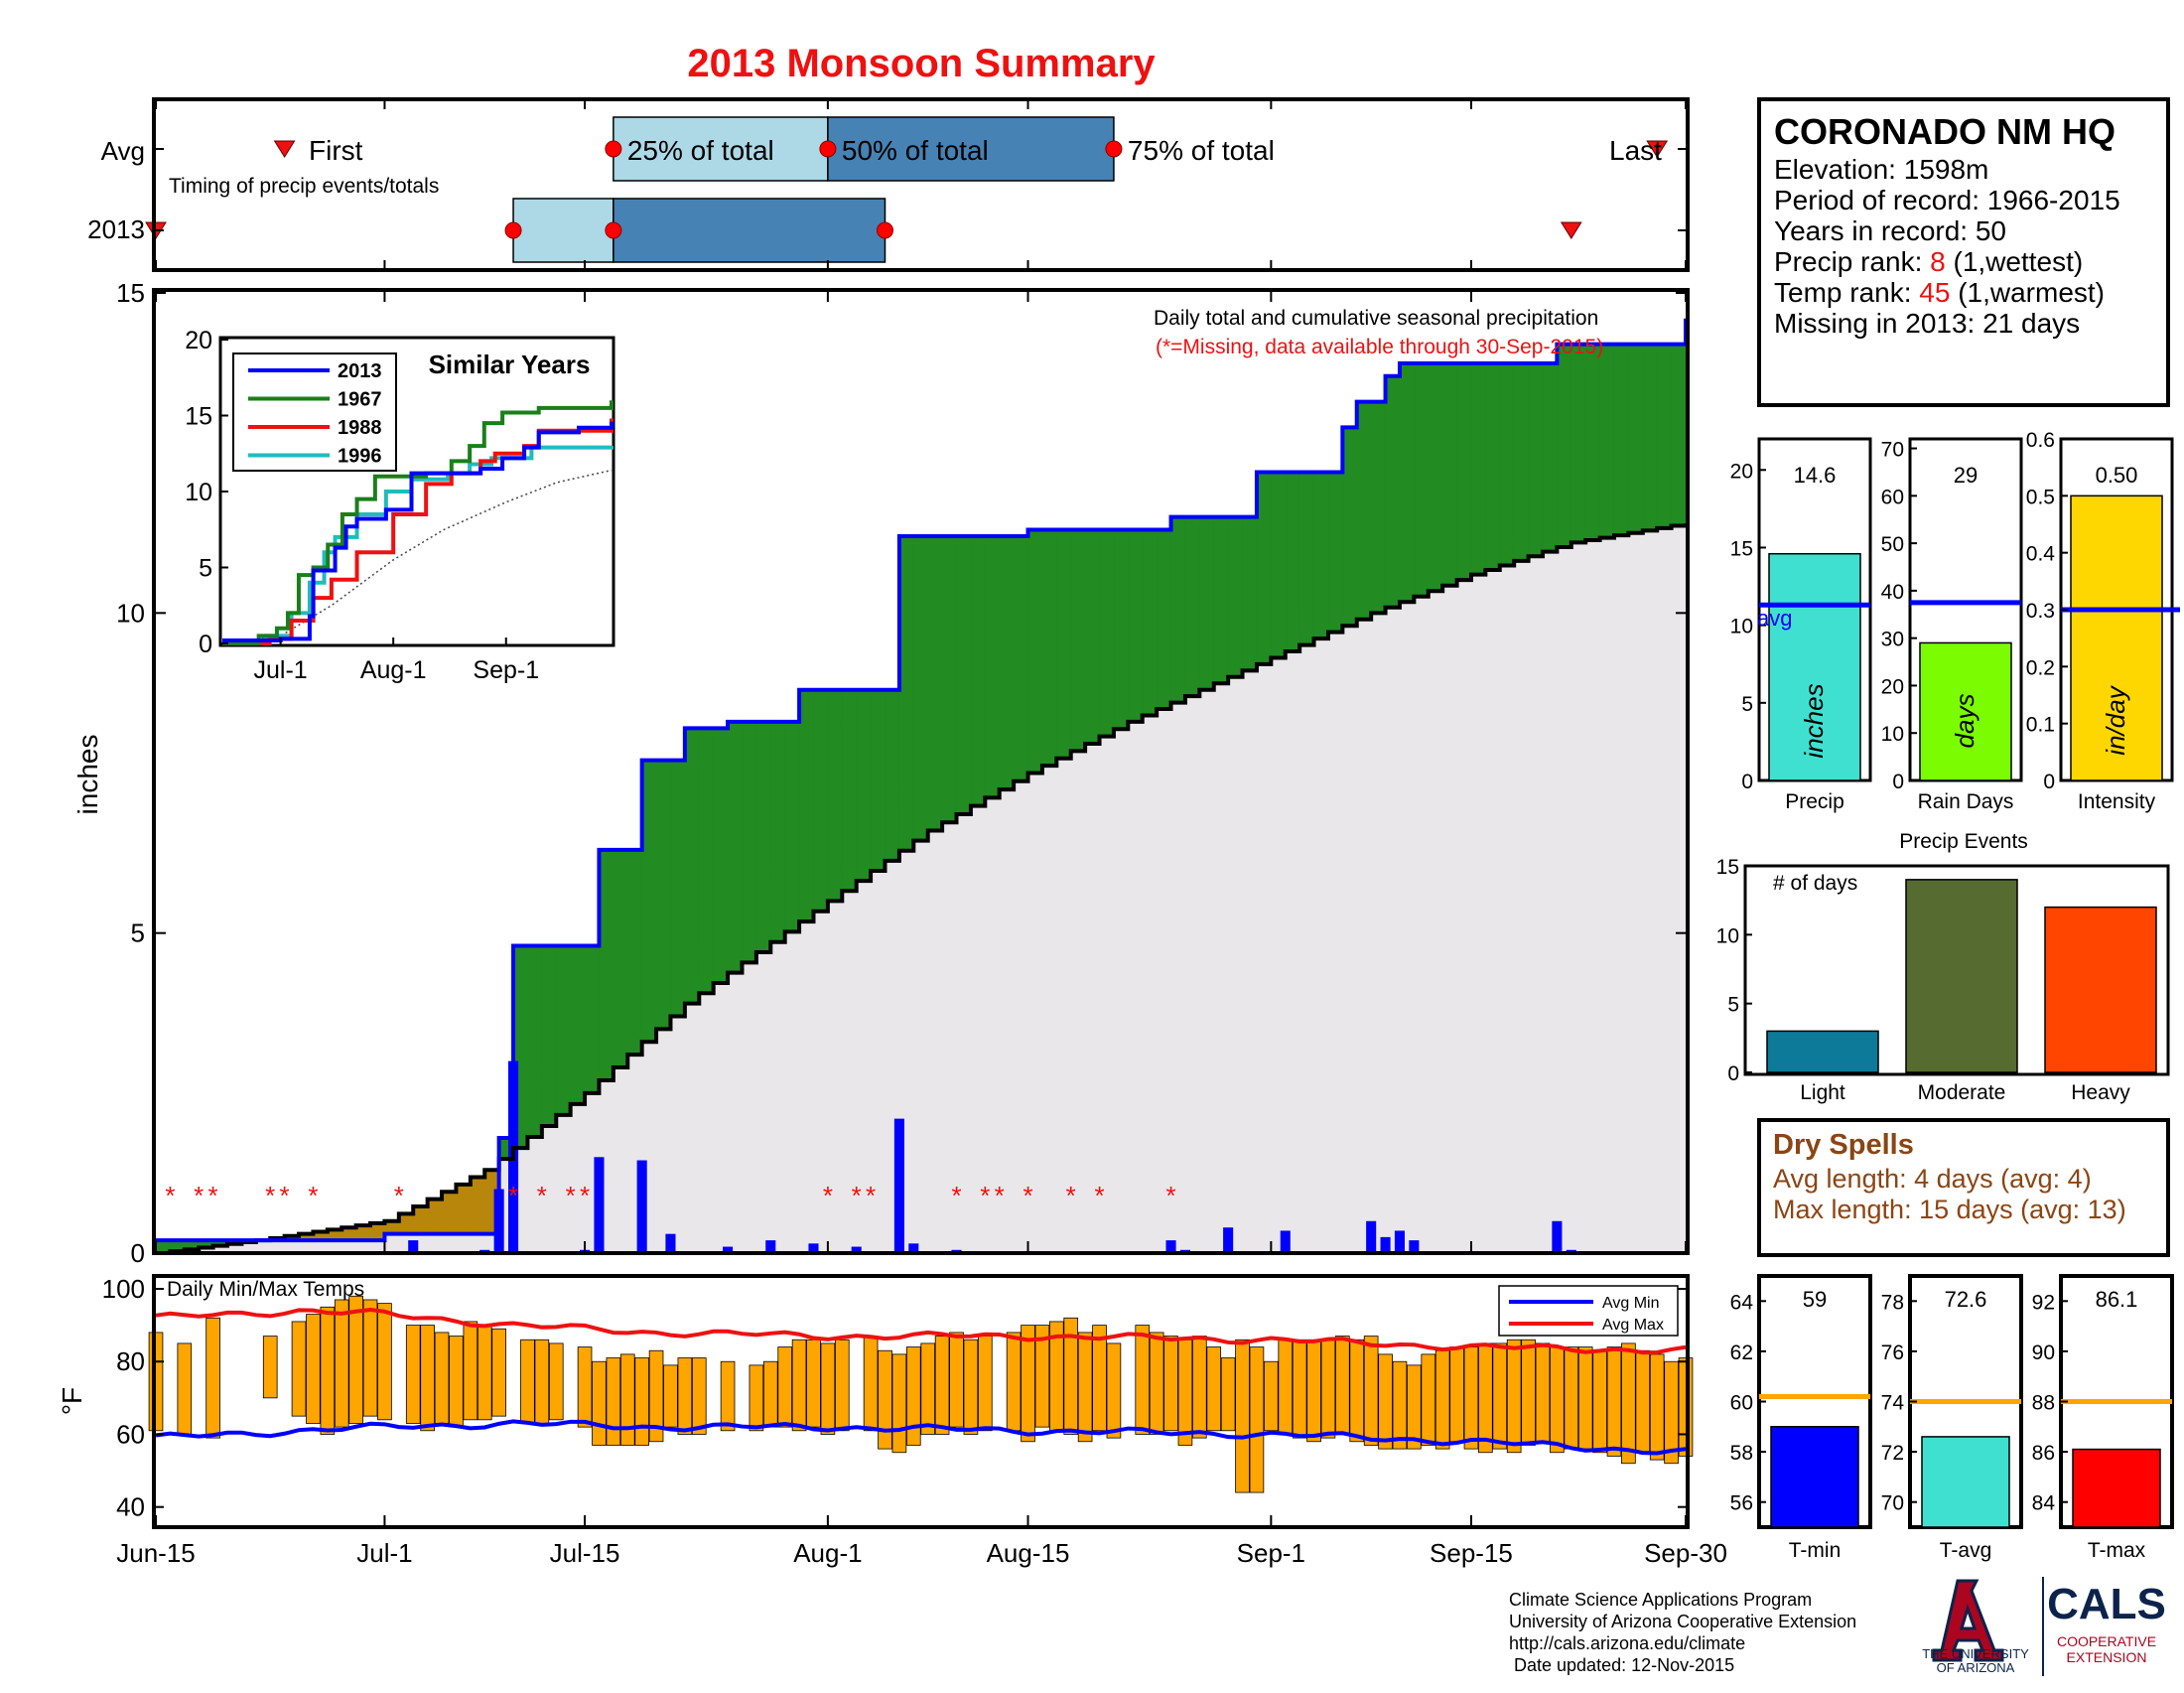  I want to click on summary-unit-rain_days: days, so click(1964, 721).